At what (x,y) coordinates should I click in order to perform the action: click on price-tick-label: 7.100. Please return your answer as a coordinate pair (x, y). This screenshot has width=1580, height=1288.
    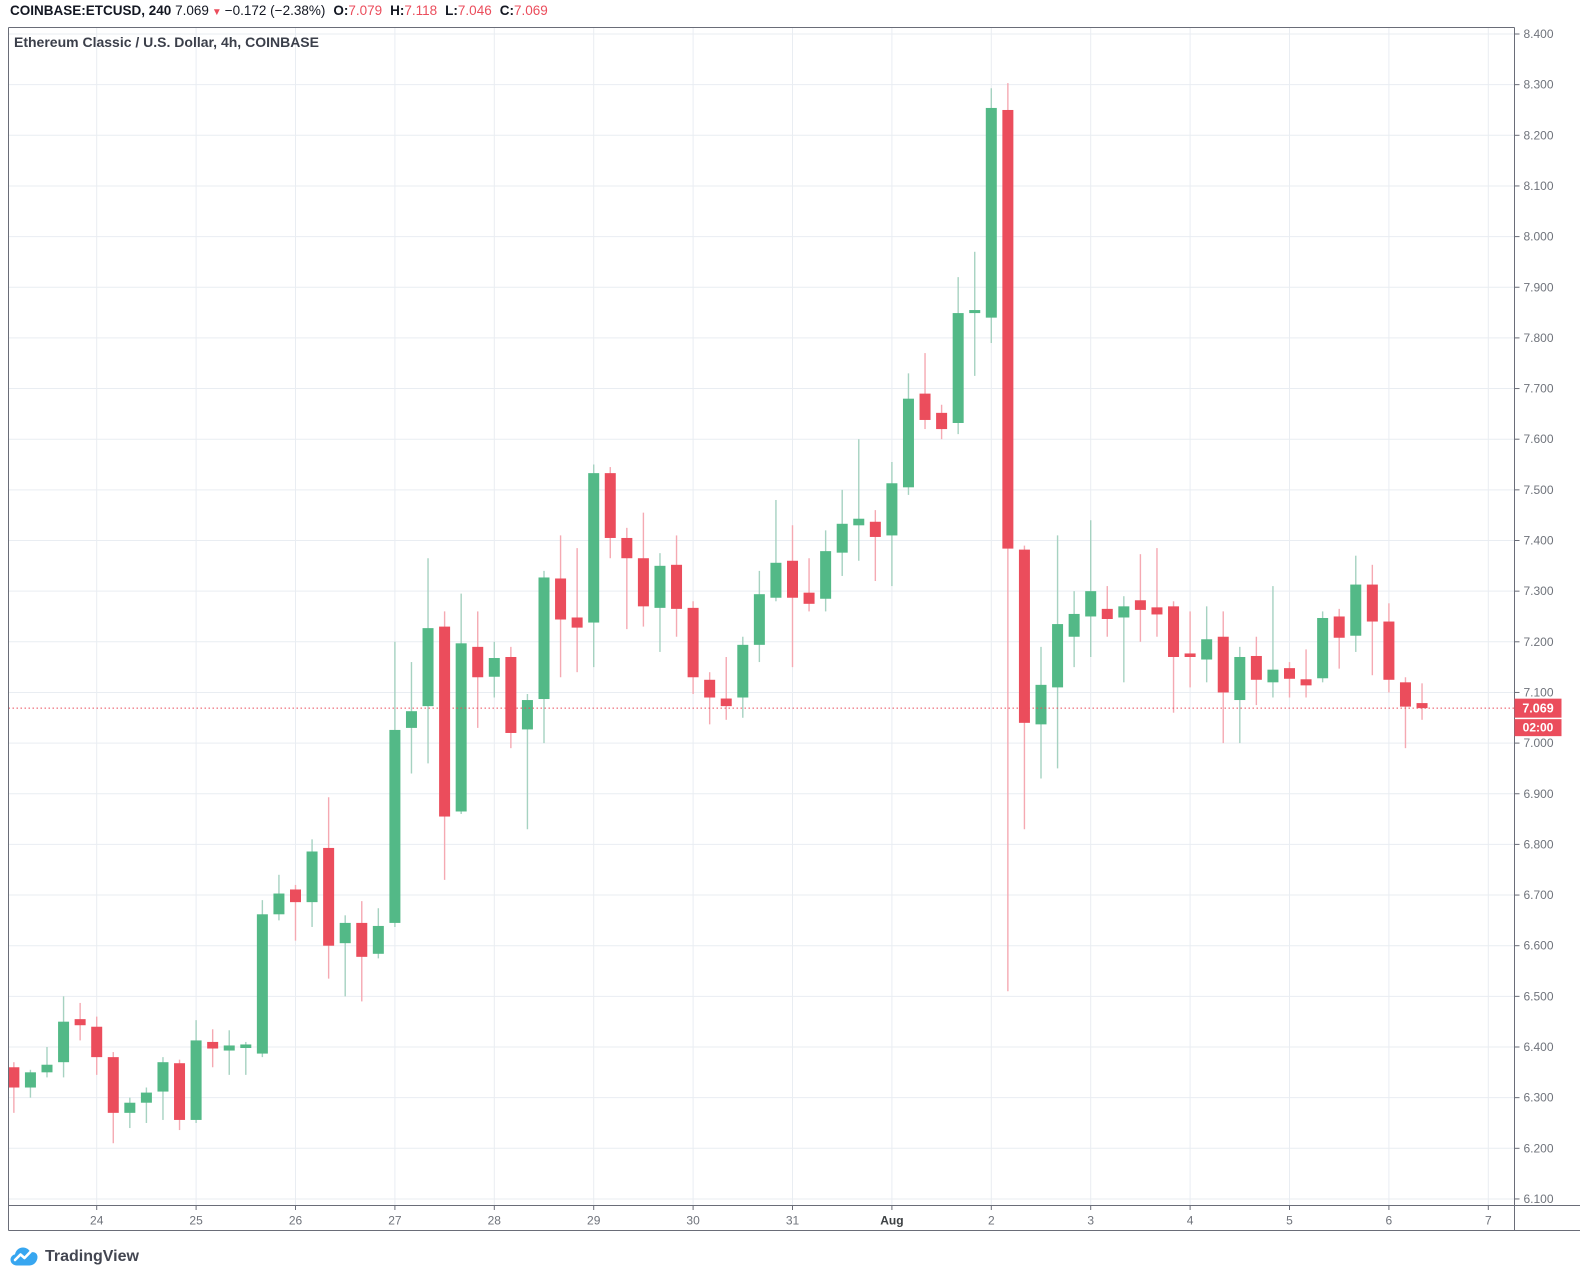
    Looking at the image, I should click on (1539, 692).